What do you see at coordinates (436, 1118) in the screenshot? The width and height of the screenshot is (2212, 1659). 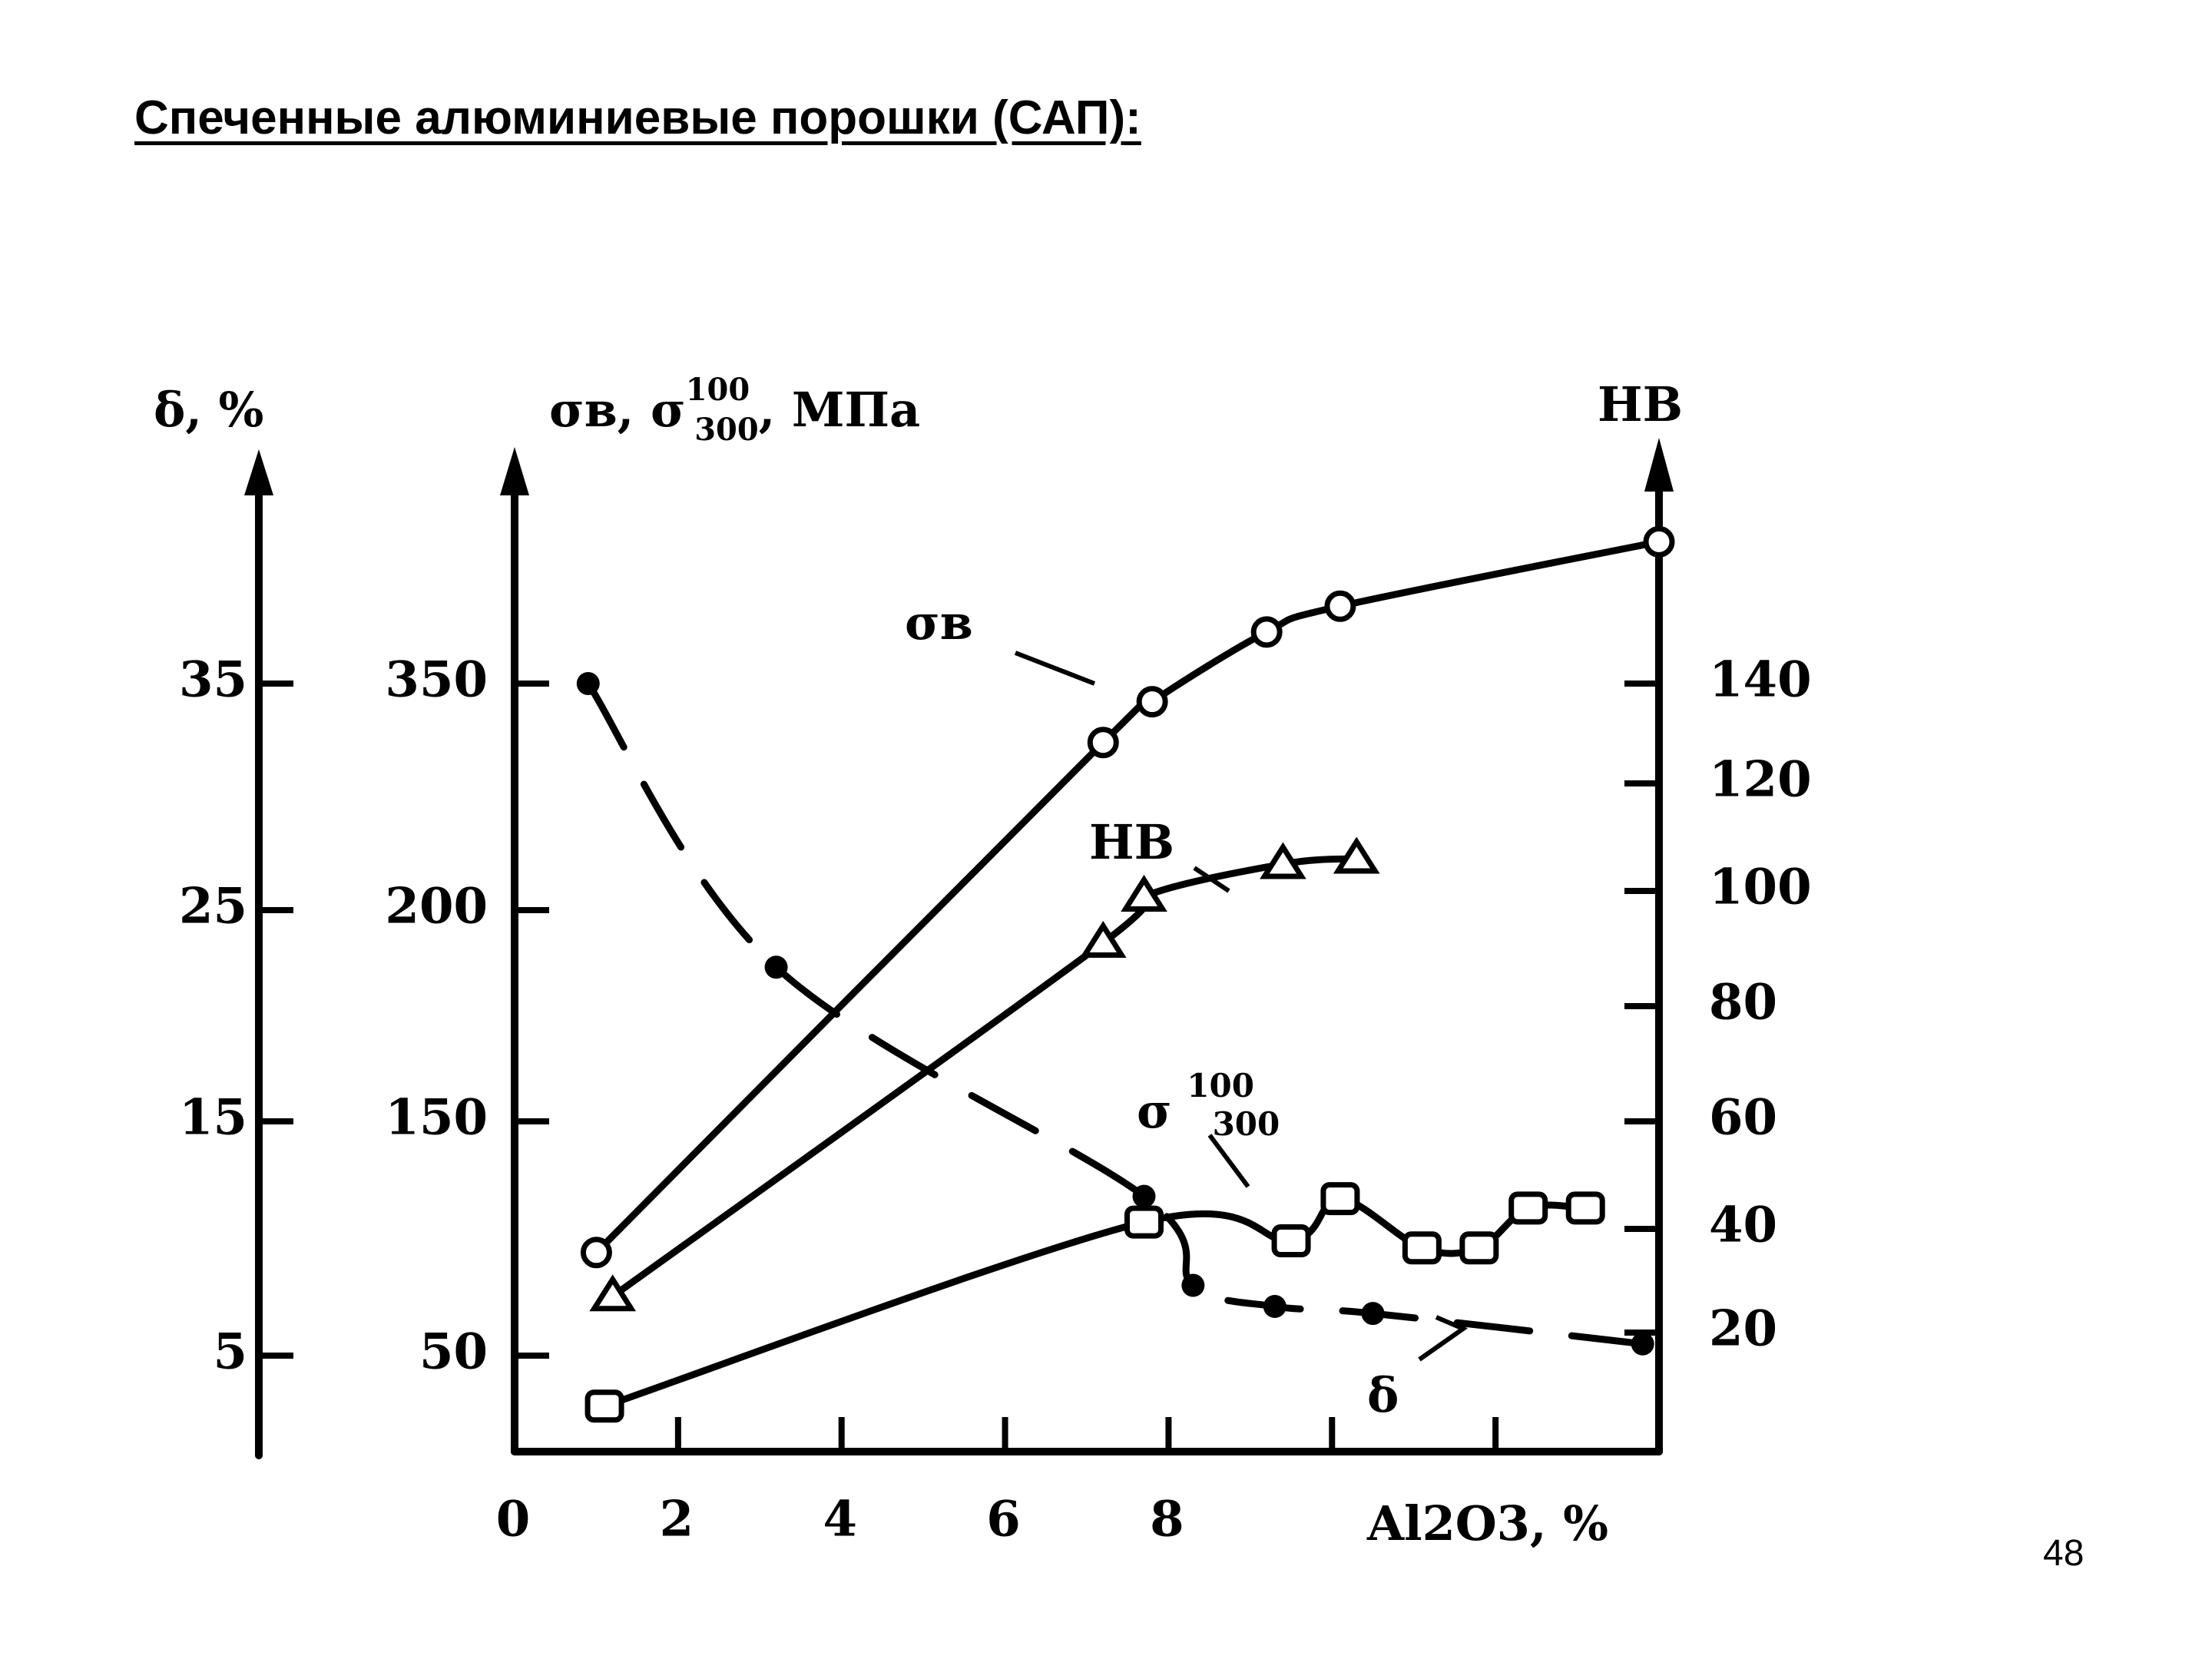 I see `strength-tick-label: 150` at bounding box center [436, 1118].